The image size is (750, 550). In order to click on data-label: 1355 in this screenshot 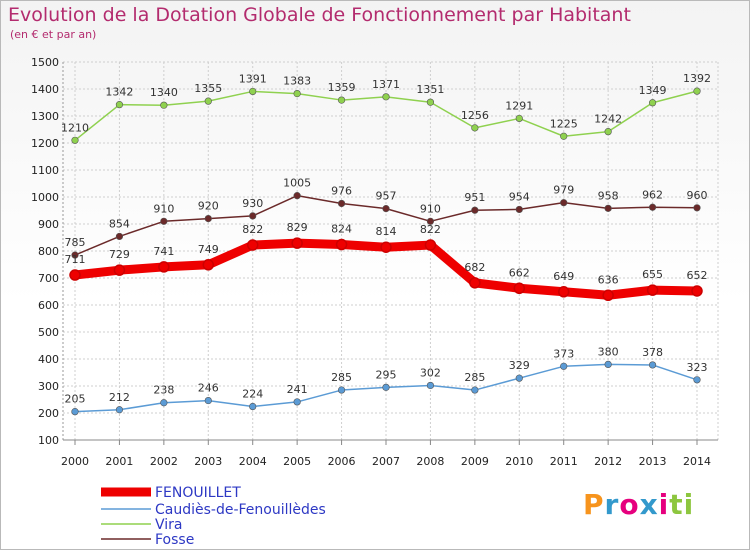, I will do `click(208, 88)`.